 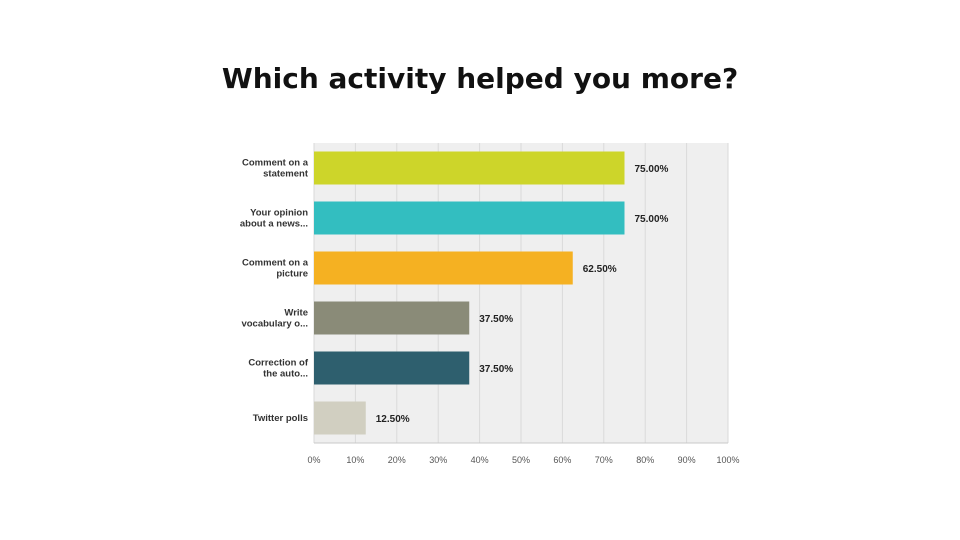 What do you see at coordinates (645, 460) in the screenshot?
I see `x-tick-label: 80%` at bounding box center [645, 460].